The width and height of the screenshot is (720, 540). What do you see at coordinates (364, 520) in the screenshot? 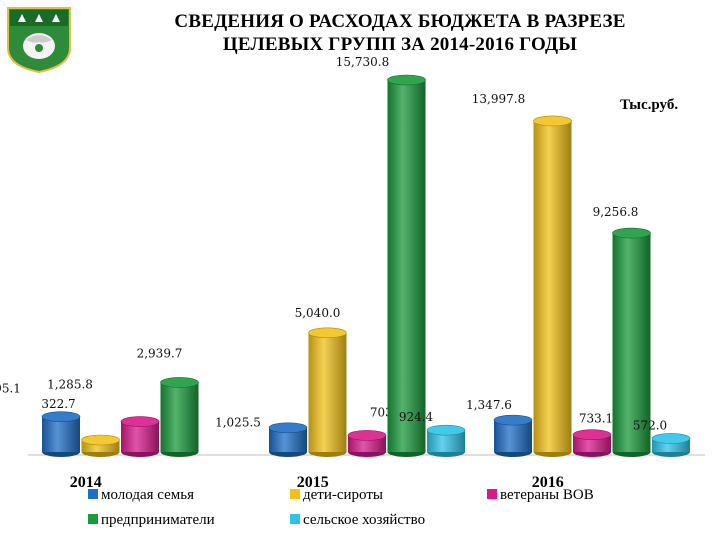
I see `legend-label: сельское хозяйство` at bounding box center [364, 520].